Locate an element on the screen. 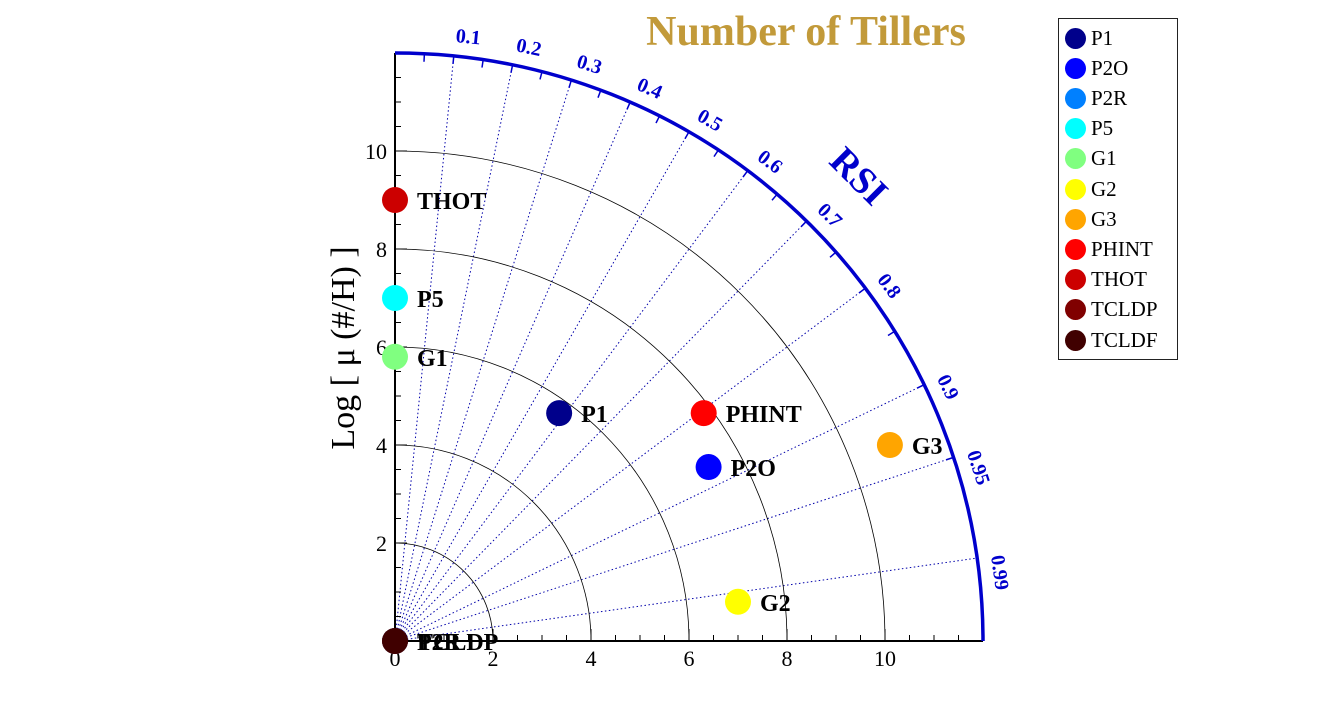 This screenshot has height=721, width=1331. point-thot is located at coordinates (395, 200).